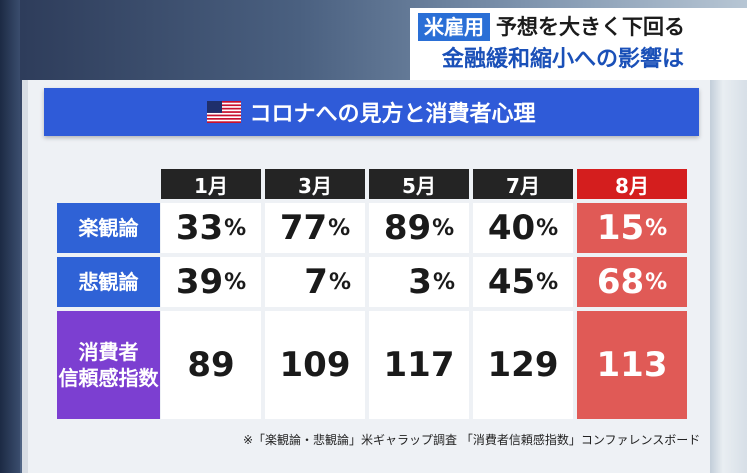  I want to click on table-cell: 7%, so click(315, 282).